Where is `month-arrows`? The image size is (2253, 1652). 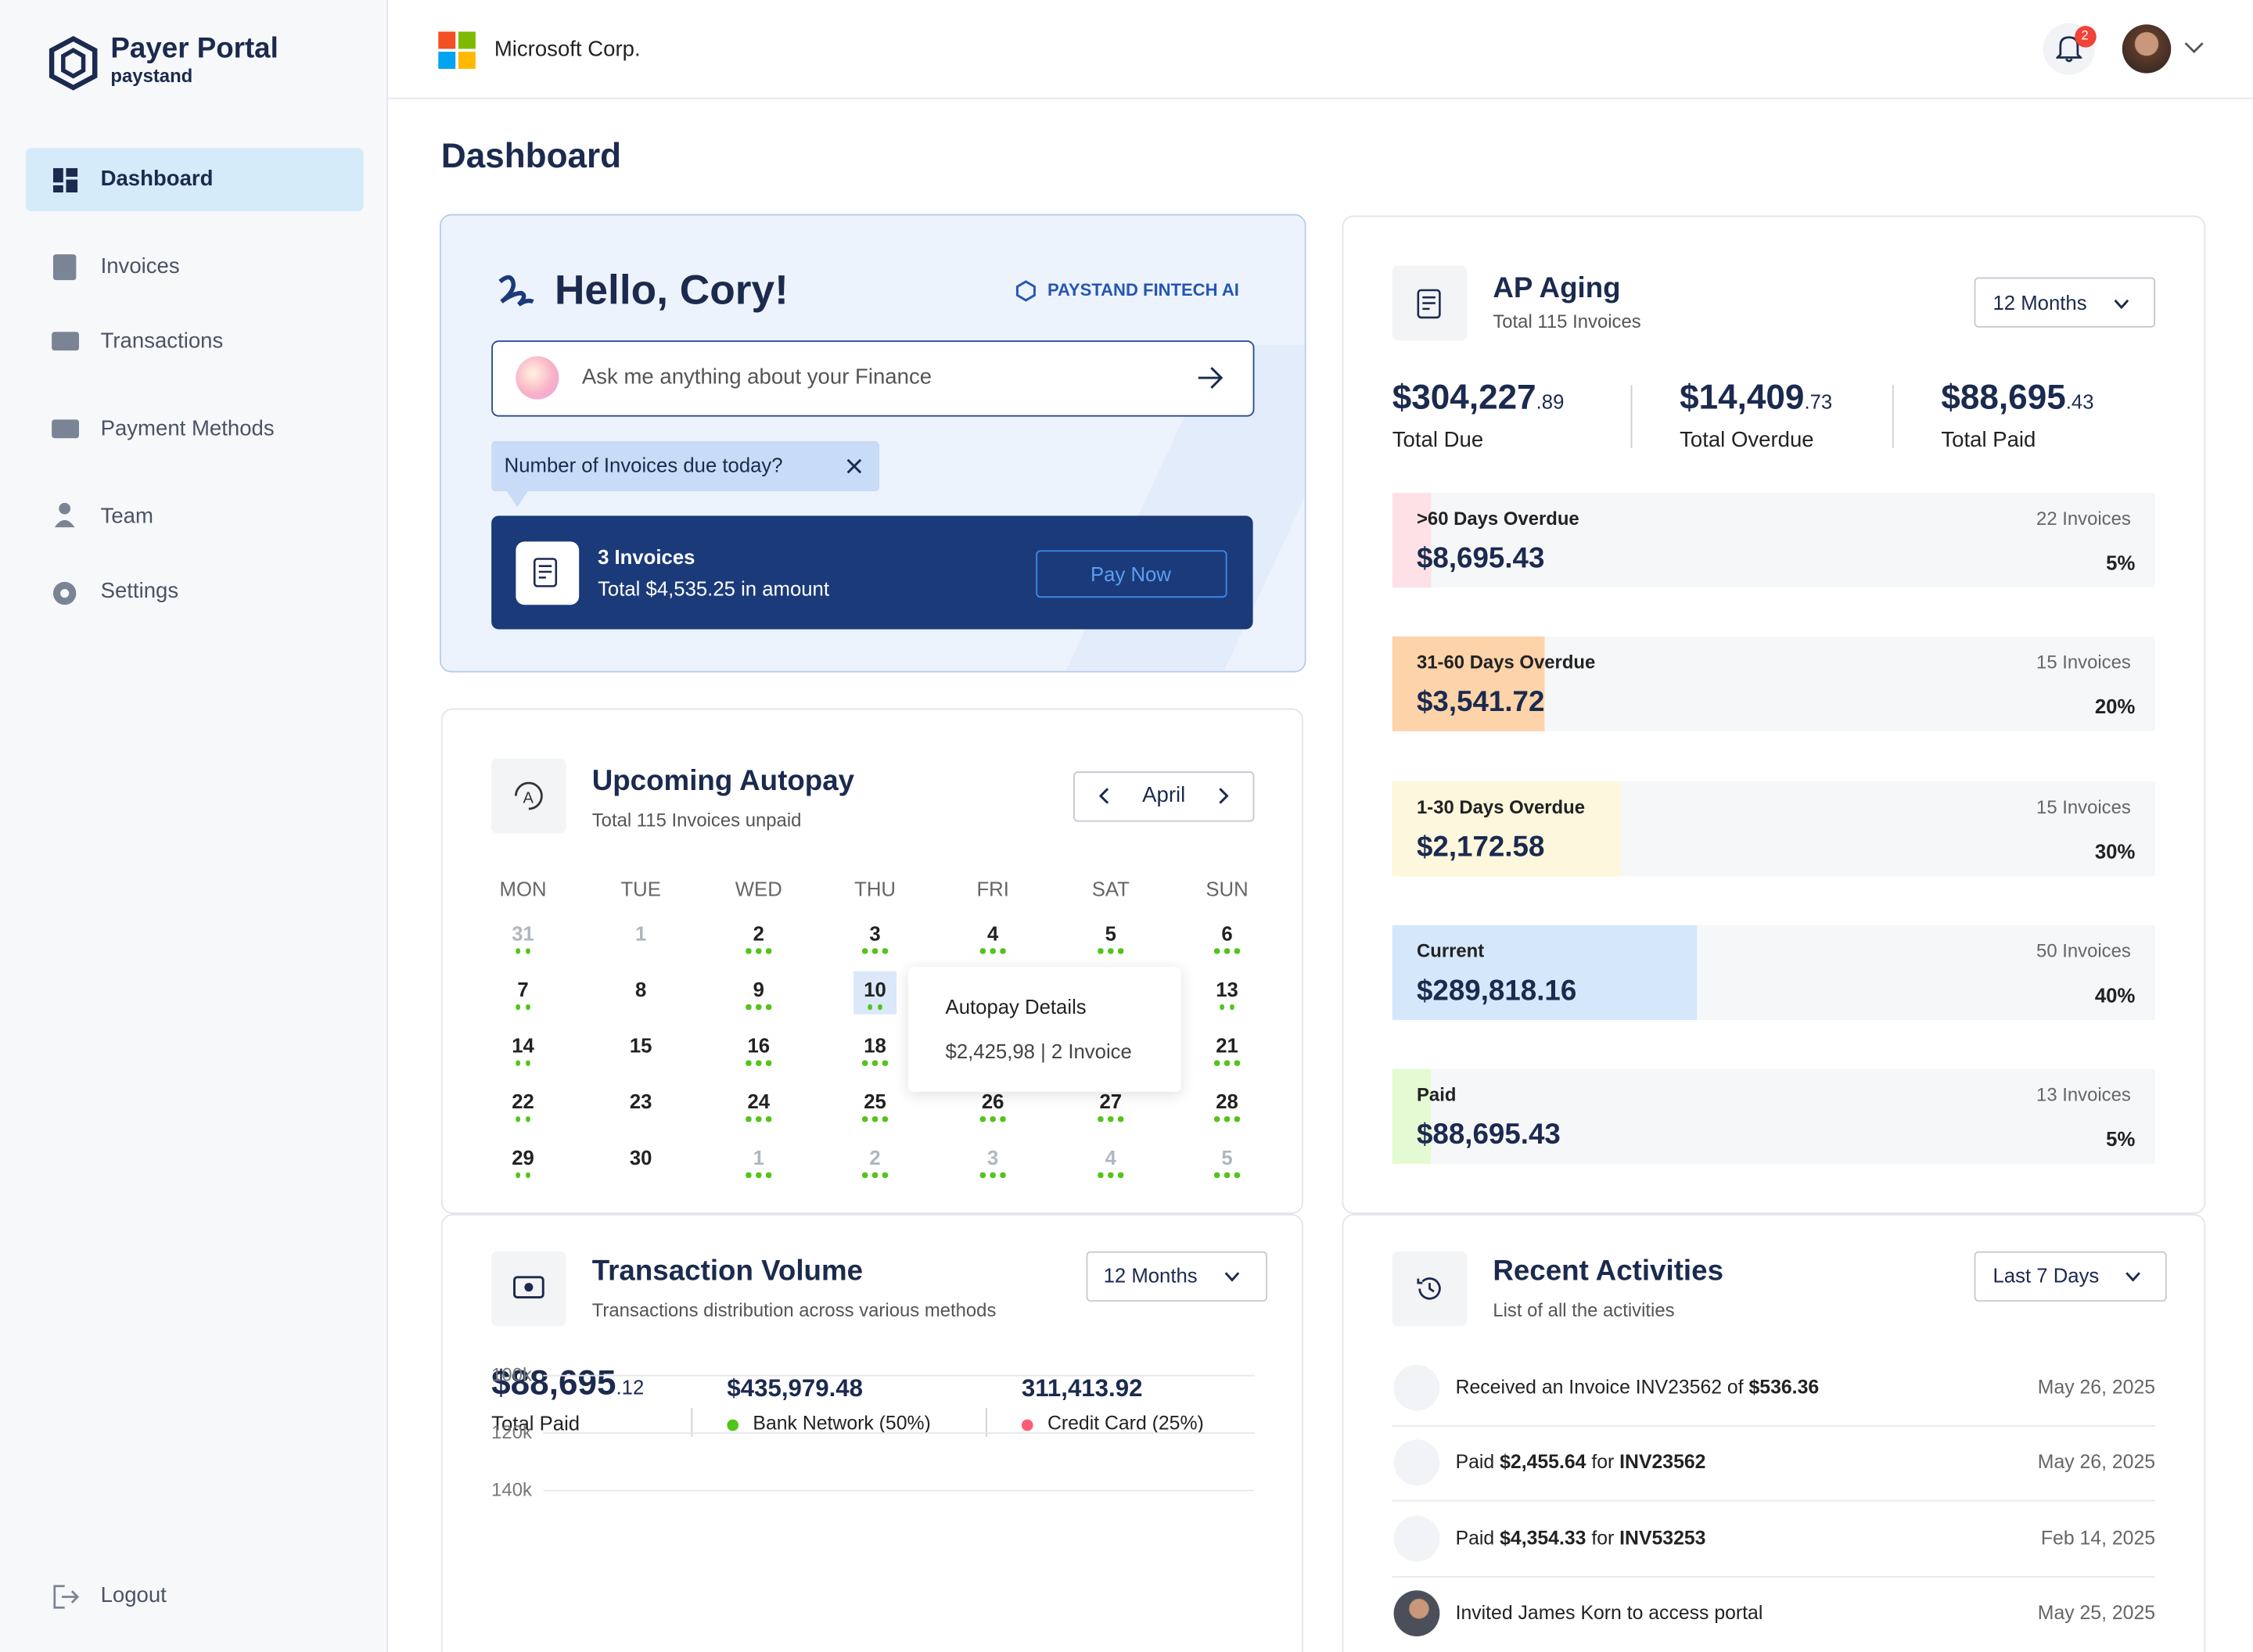 month-arrows is located at coordinates (1164, 797).